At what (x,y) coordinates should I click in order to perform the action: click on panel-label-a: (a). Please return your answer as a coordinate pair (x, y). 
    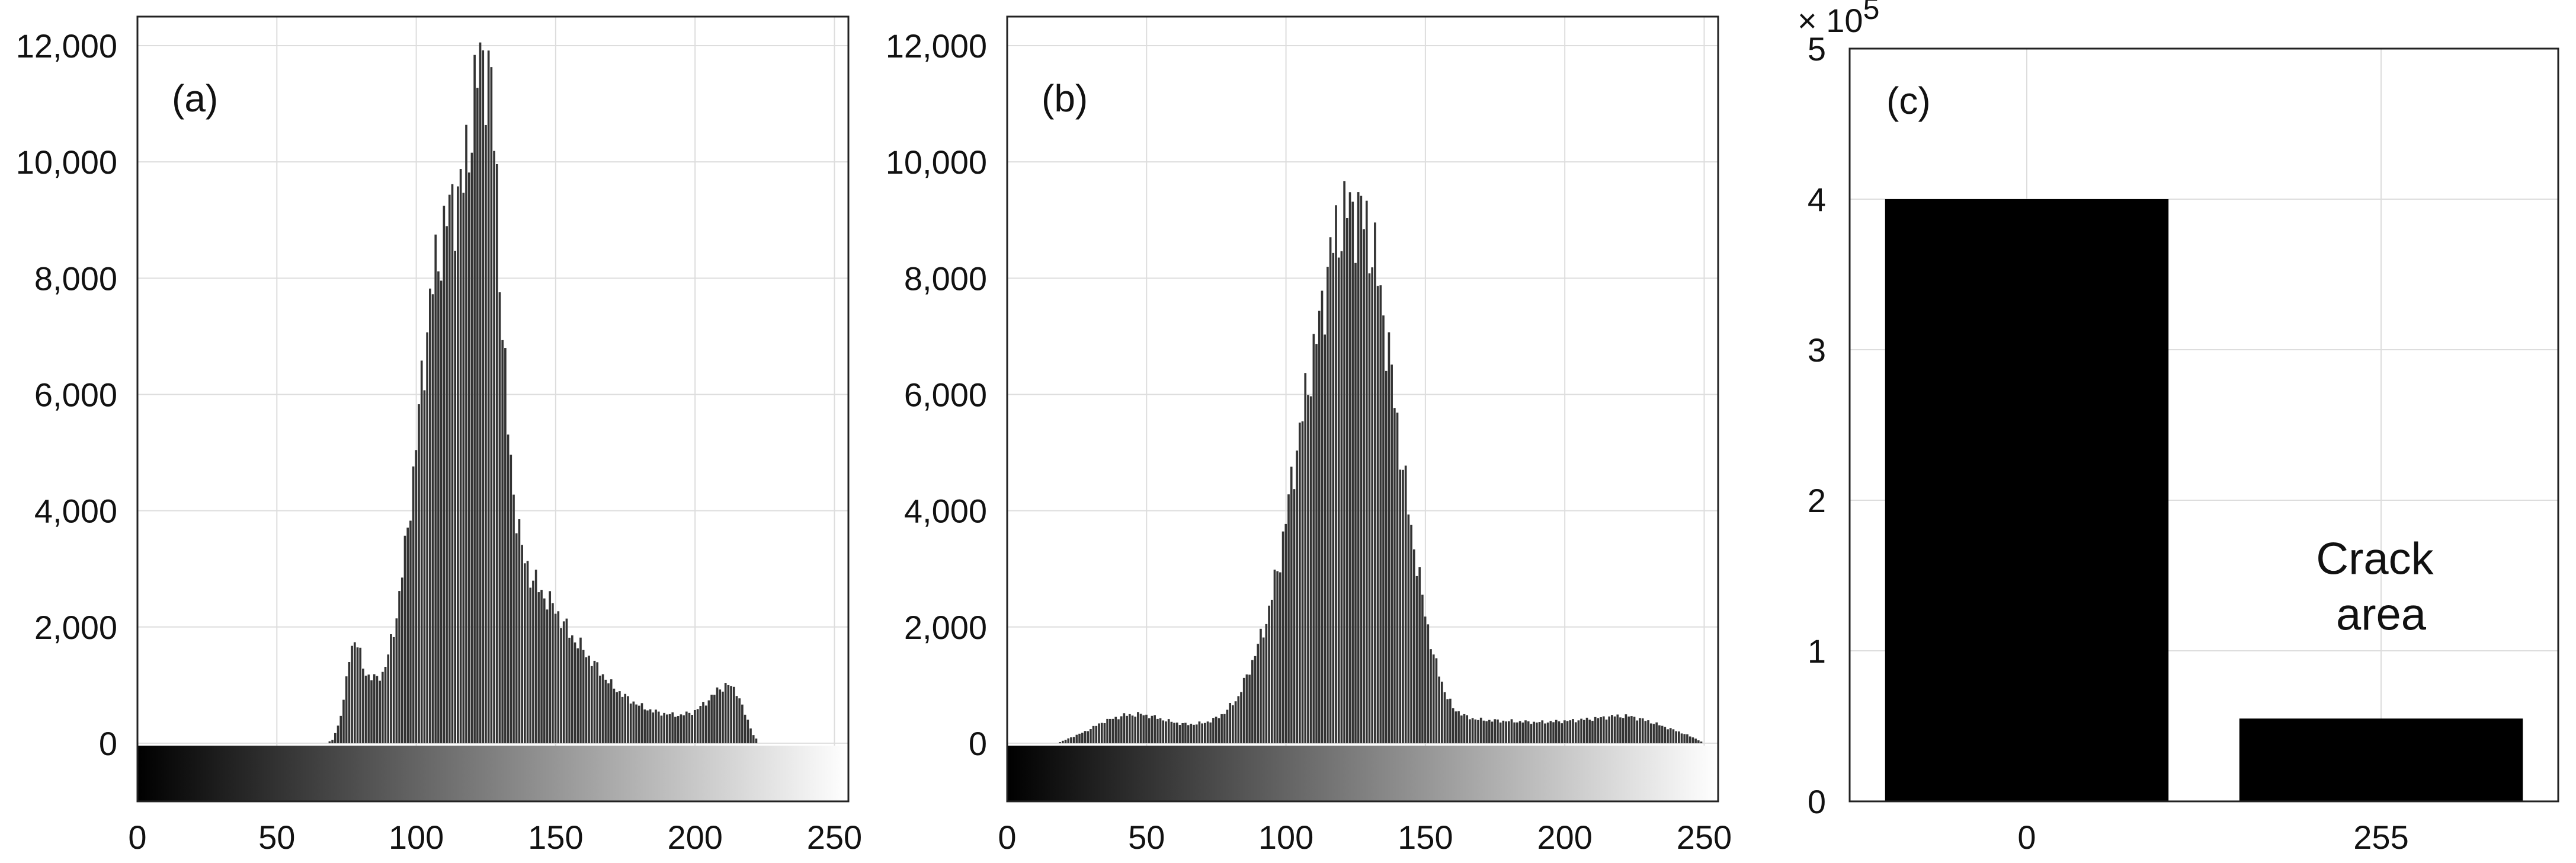
    Looking at the image, I should click on (195, 98).